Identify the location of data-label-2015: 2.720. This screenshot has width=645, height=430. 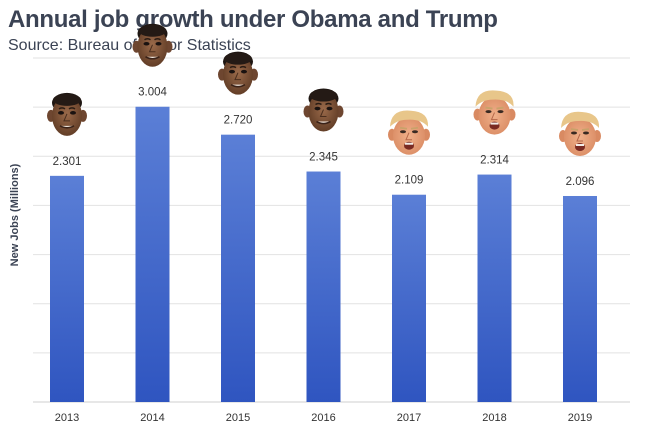
(238, 121).